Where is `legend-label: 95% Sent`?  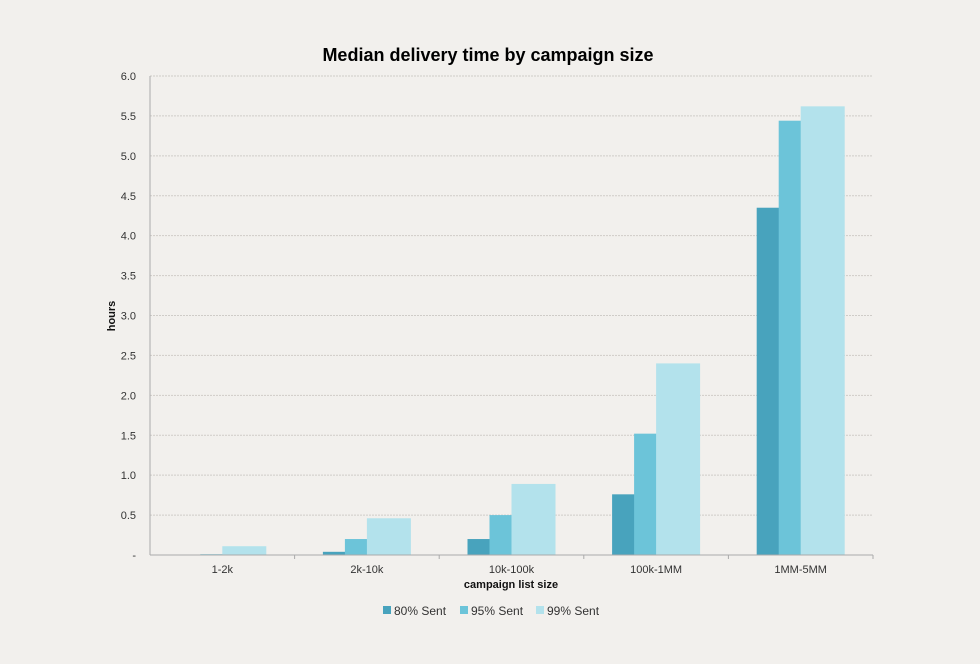
legend-label: 95% Sent is located at coordinates (497, 611).